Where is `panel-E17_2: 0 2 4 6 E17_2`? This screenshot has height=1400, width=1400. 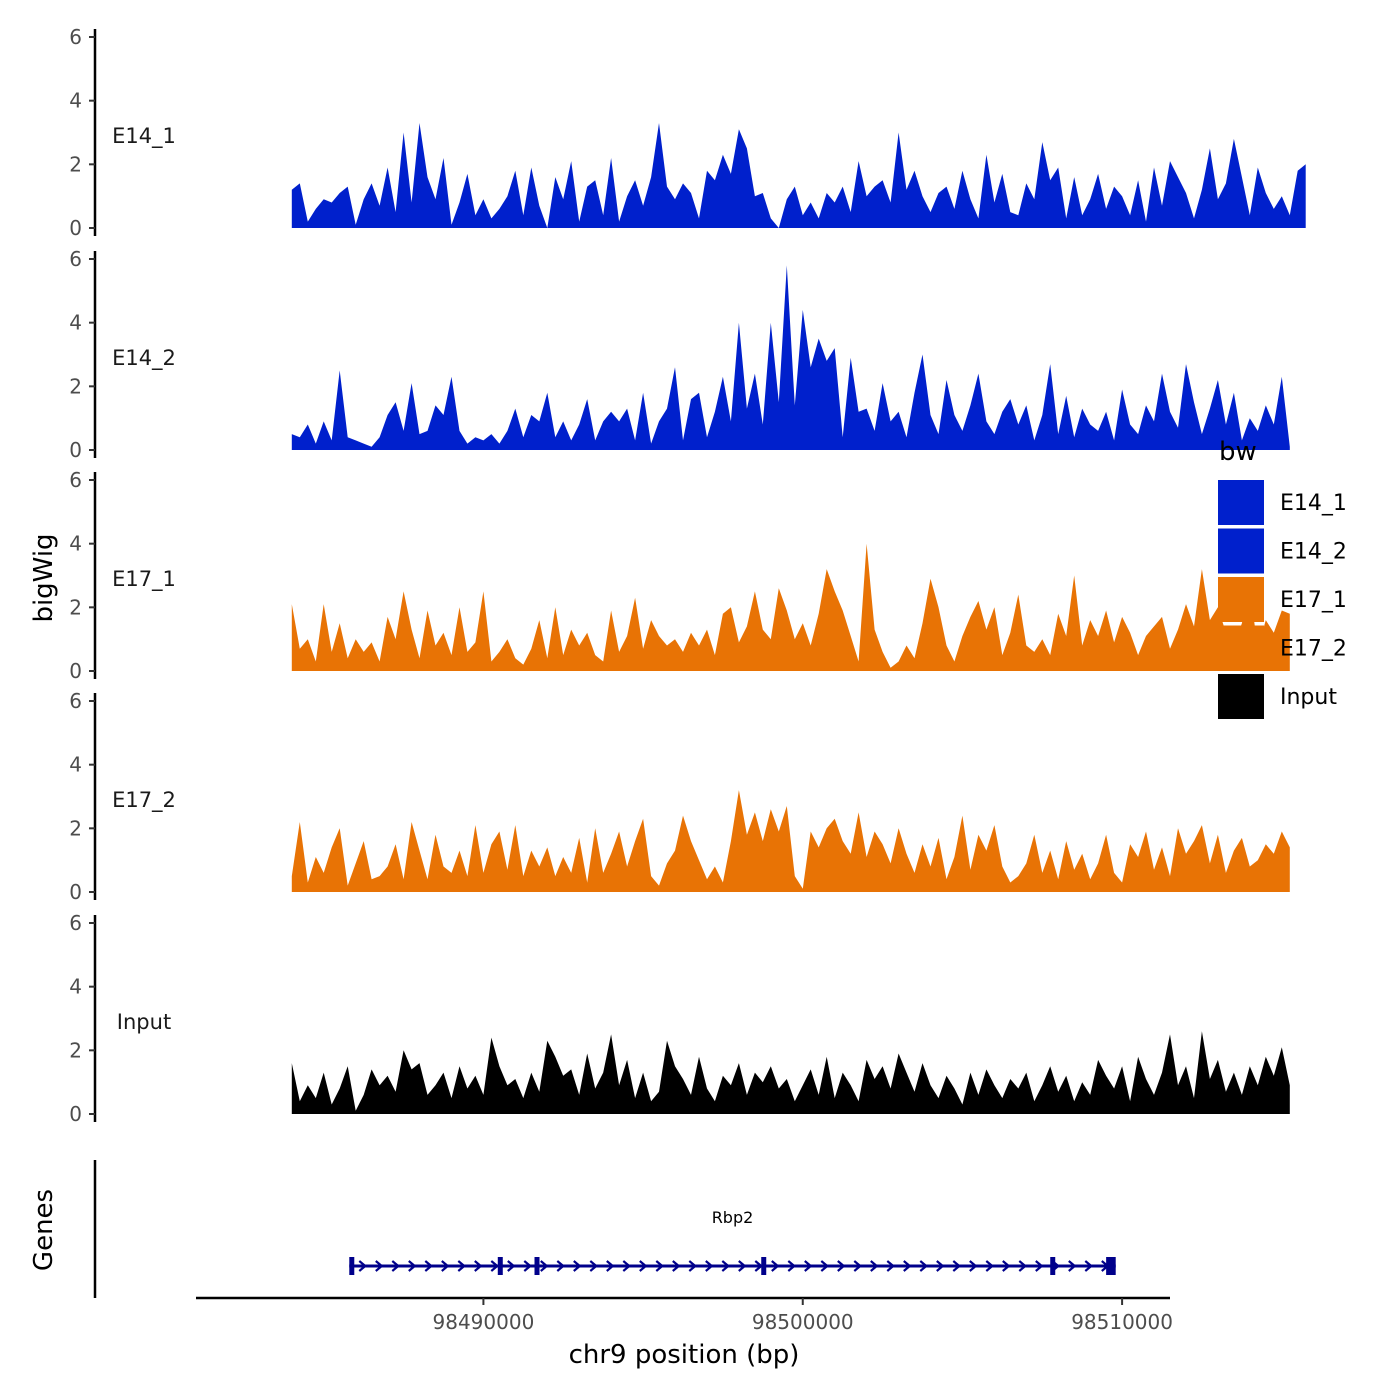
panel-E17_2: 0 2 4 6 E17_2 is located at coordinates (679, 796).